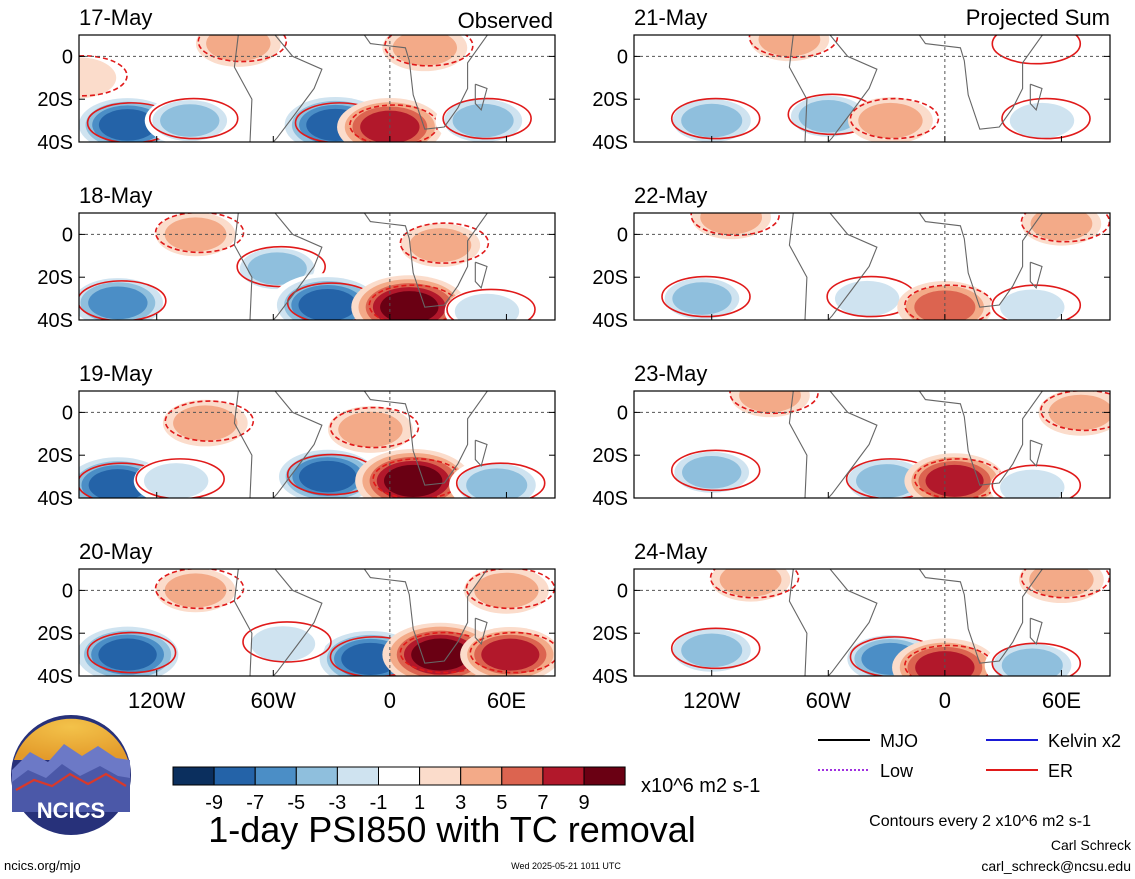  Describe the element at coordinates (115, 551) in the screenshot. I see `panel-date: 20-May` at that location.